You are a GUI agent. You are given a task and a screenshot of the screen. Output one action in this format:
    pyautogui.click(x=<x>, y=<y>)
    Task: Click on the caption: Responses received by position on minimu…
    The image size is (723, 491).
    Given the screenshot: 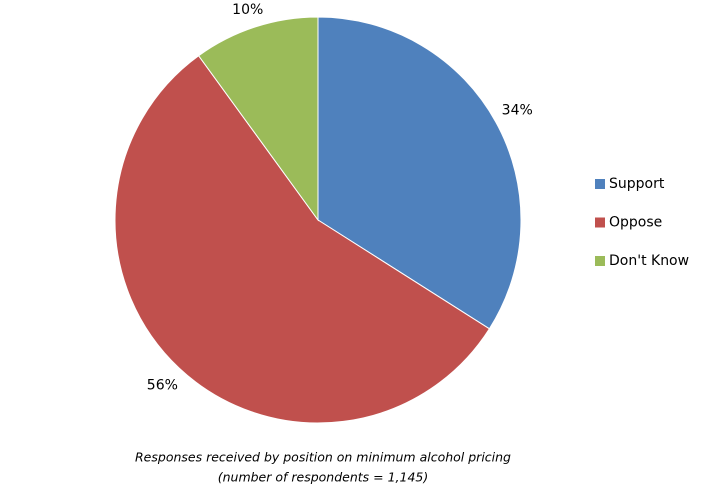 What is the action you would take?
    pyautogui.click(x=323, y=457)
    